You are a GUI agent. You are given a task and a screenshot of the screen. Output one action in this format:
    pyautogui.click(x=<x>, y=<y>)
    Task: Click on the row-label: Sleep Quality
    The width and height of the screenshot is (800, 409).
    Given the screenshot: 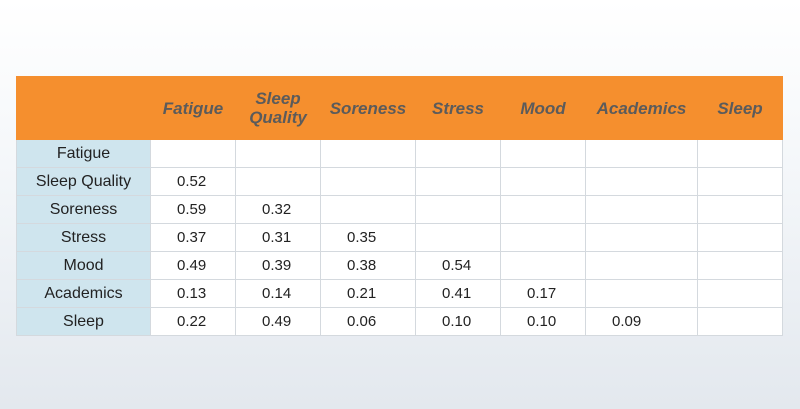 What is the action you would take?
    pyautogui.click(x=83, y=181)
    